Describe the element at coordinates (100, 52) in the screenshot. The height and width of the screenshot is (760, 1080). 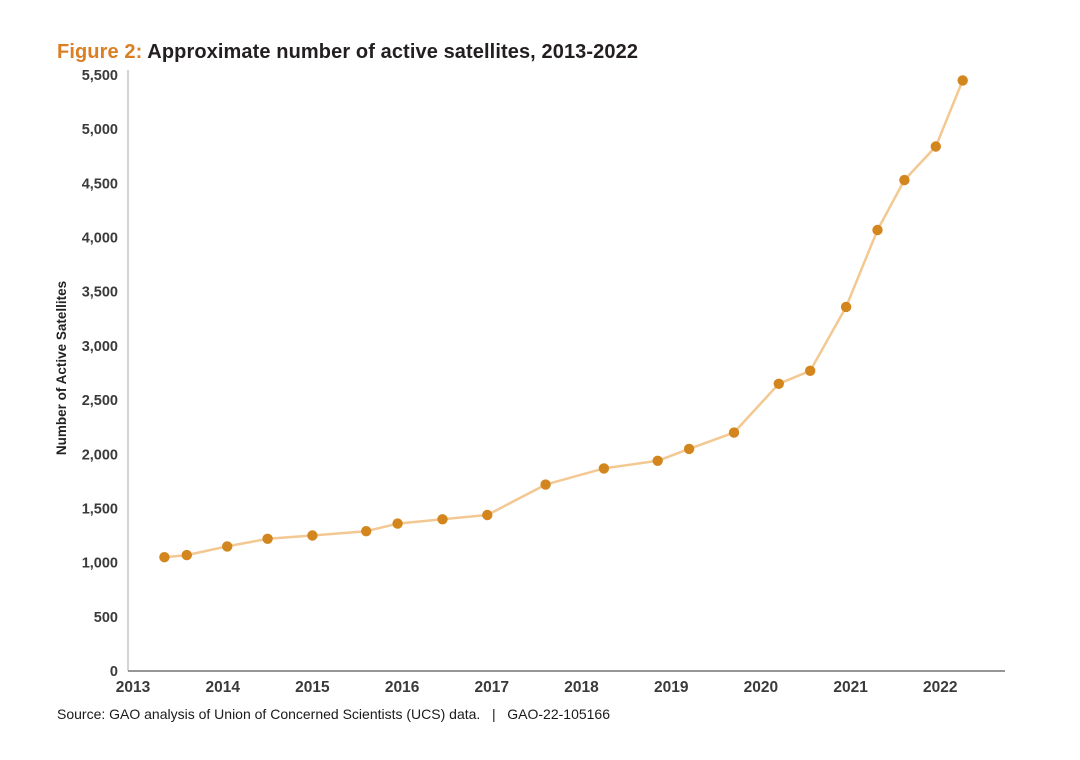
I see `figure-label: Figure 2:` at that location.